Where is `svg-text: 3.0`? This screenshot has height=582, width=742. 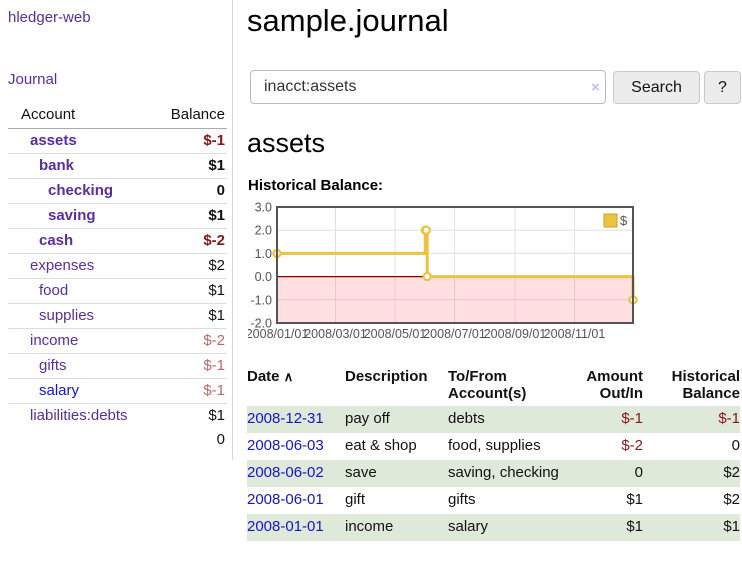 svg-text: 3.0 is located at coordinates (263, 208).